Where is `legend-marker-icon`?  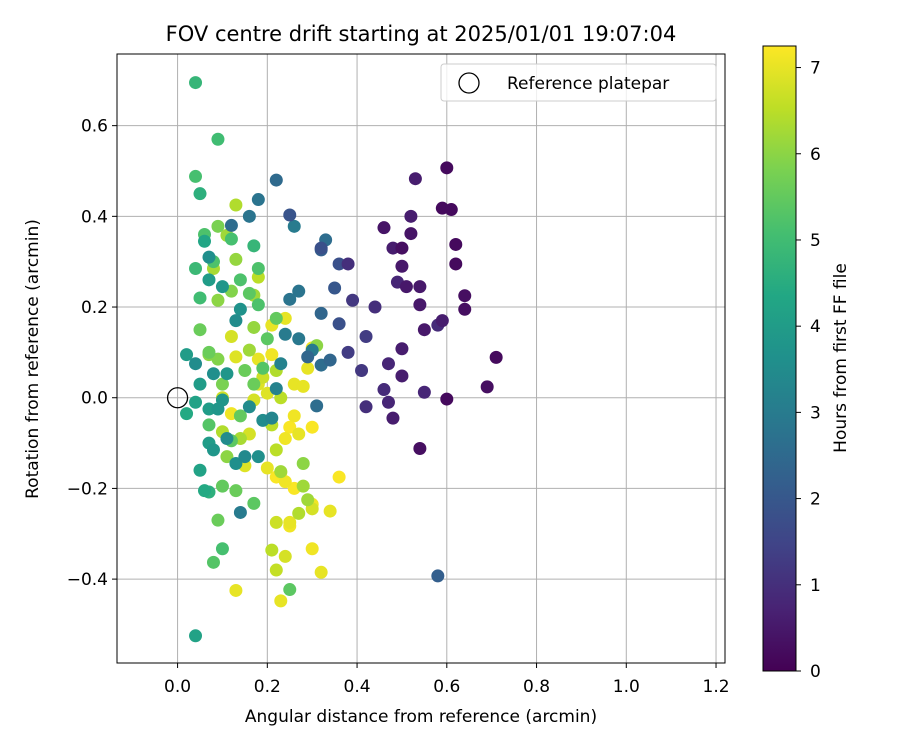
legend-marker-icon is located at coordinates (469, 83).